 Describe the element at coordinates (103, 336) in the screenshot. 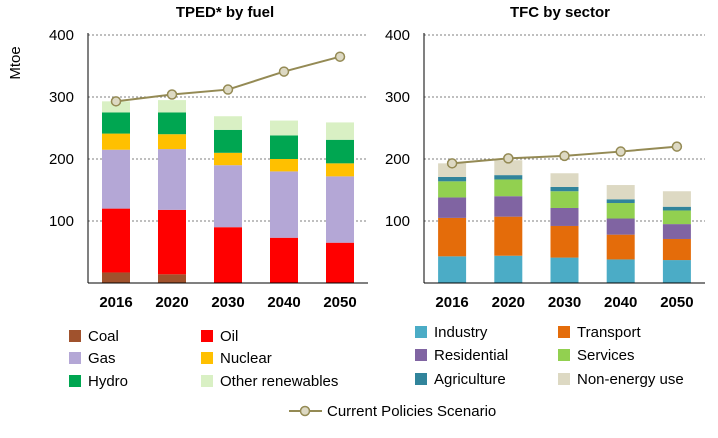

I see `legend-label: Coal` at that location.